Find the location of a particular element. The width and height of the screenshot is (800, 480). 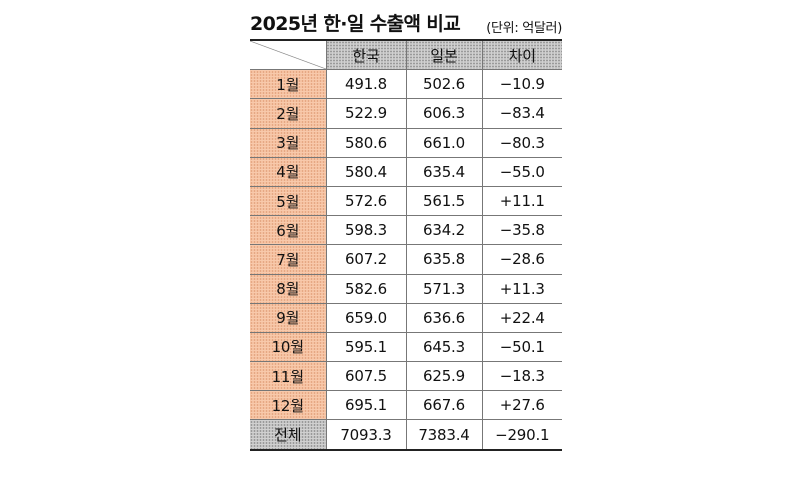

month-label: 12월 is located at coordinates (288, 405).